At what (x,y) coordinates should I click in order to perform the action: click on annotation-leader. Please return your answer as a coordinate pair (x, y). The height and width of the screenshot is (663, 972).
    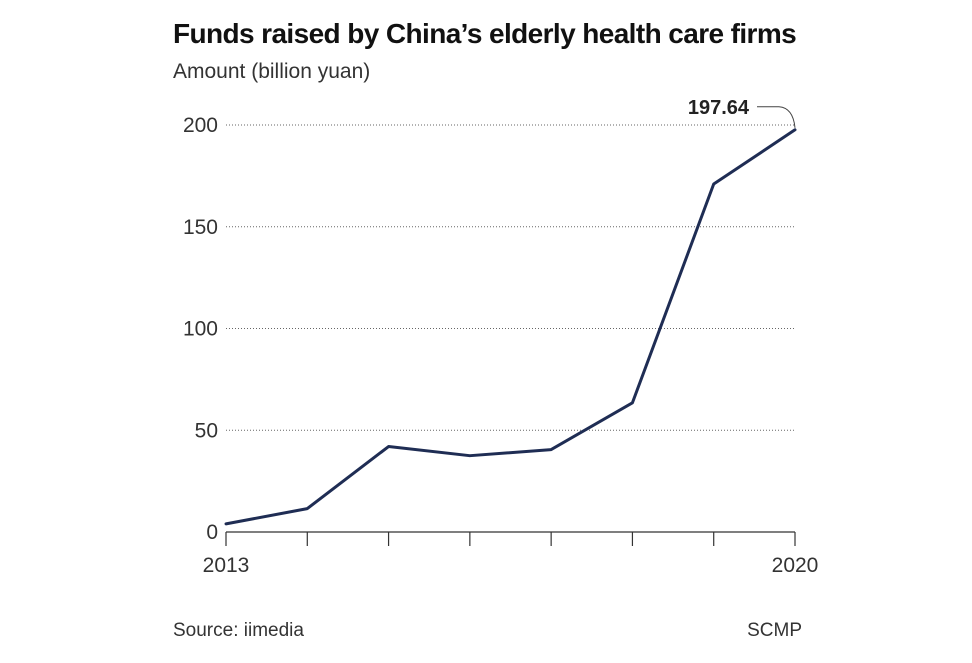
    Looking at the image, I should click on (776, 117).